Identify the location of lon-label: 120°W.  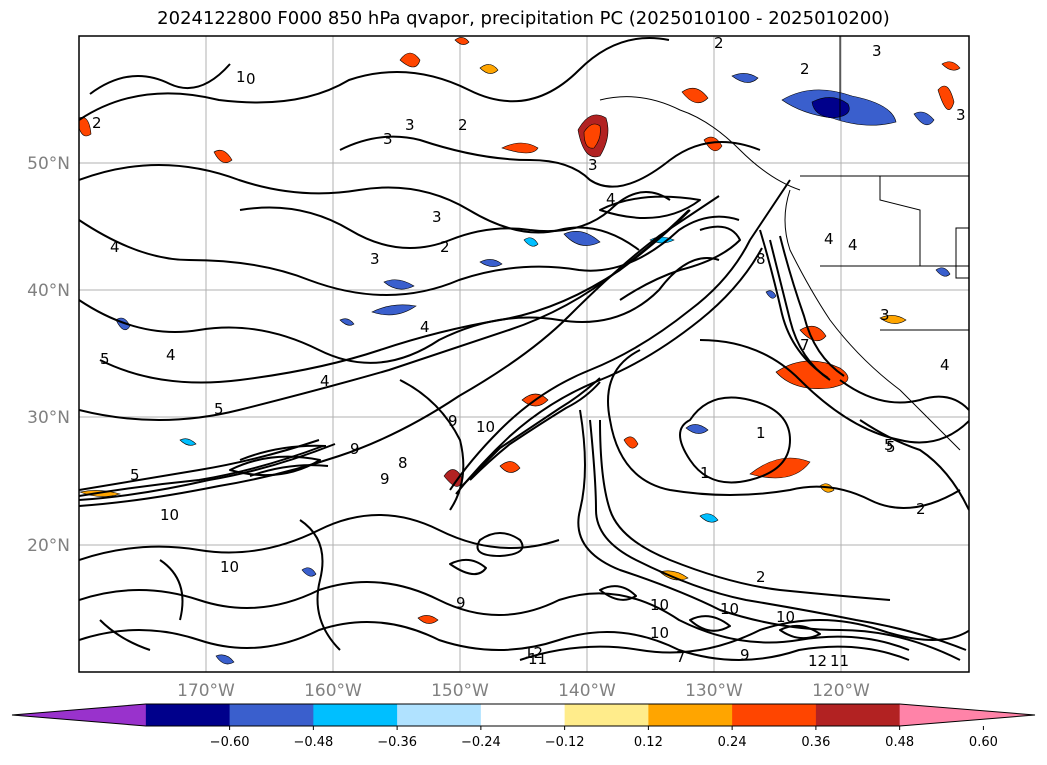
(841, 691).